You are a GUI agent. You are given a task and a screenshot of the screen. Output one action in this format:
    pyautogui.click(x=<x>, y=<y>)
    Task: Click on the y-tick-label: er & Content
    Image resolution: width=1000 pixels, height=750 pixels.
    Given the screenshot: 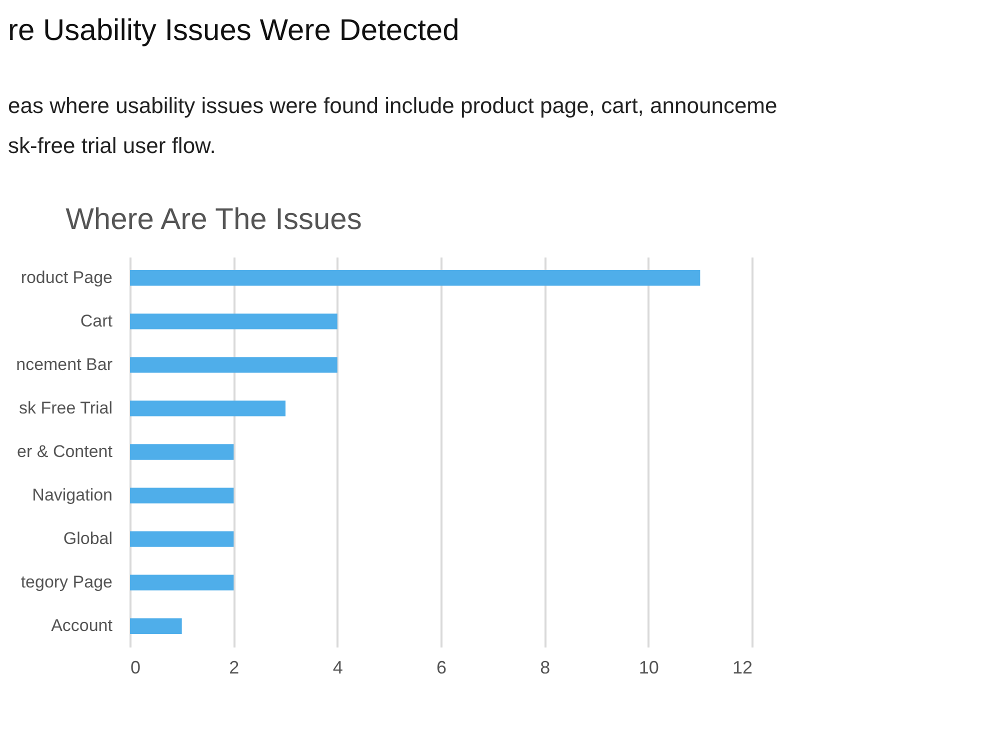 What is the action you would take?
    pyautogui.click(x=65, y=451)
    